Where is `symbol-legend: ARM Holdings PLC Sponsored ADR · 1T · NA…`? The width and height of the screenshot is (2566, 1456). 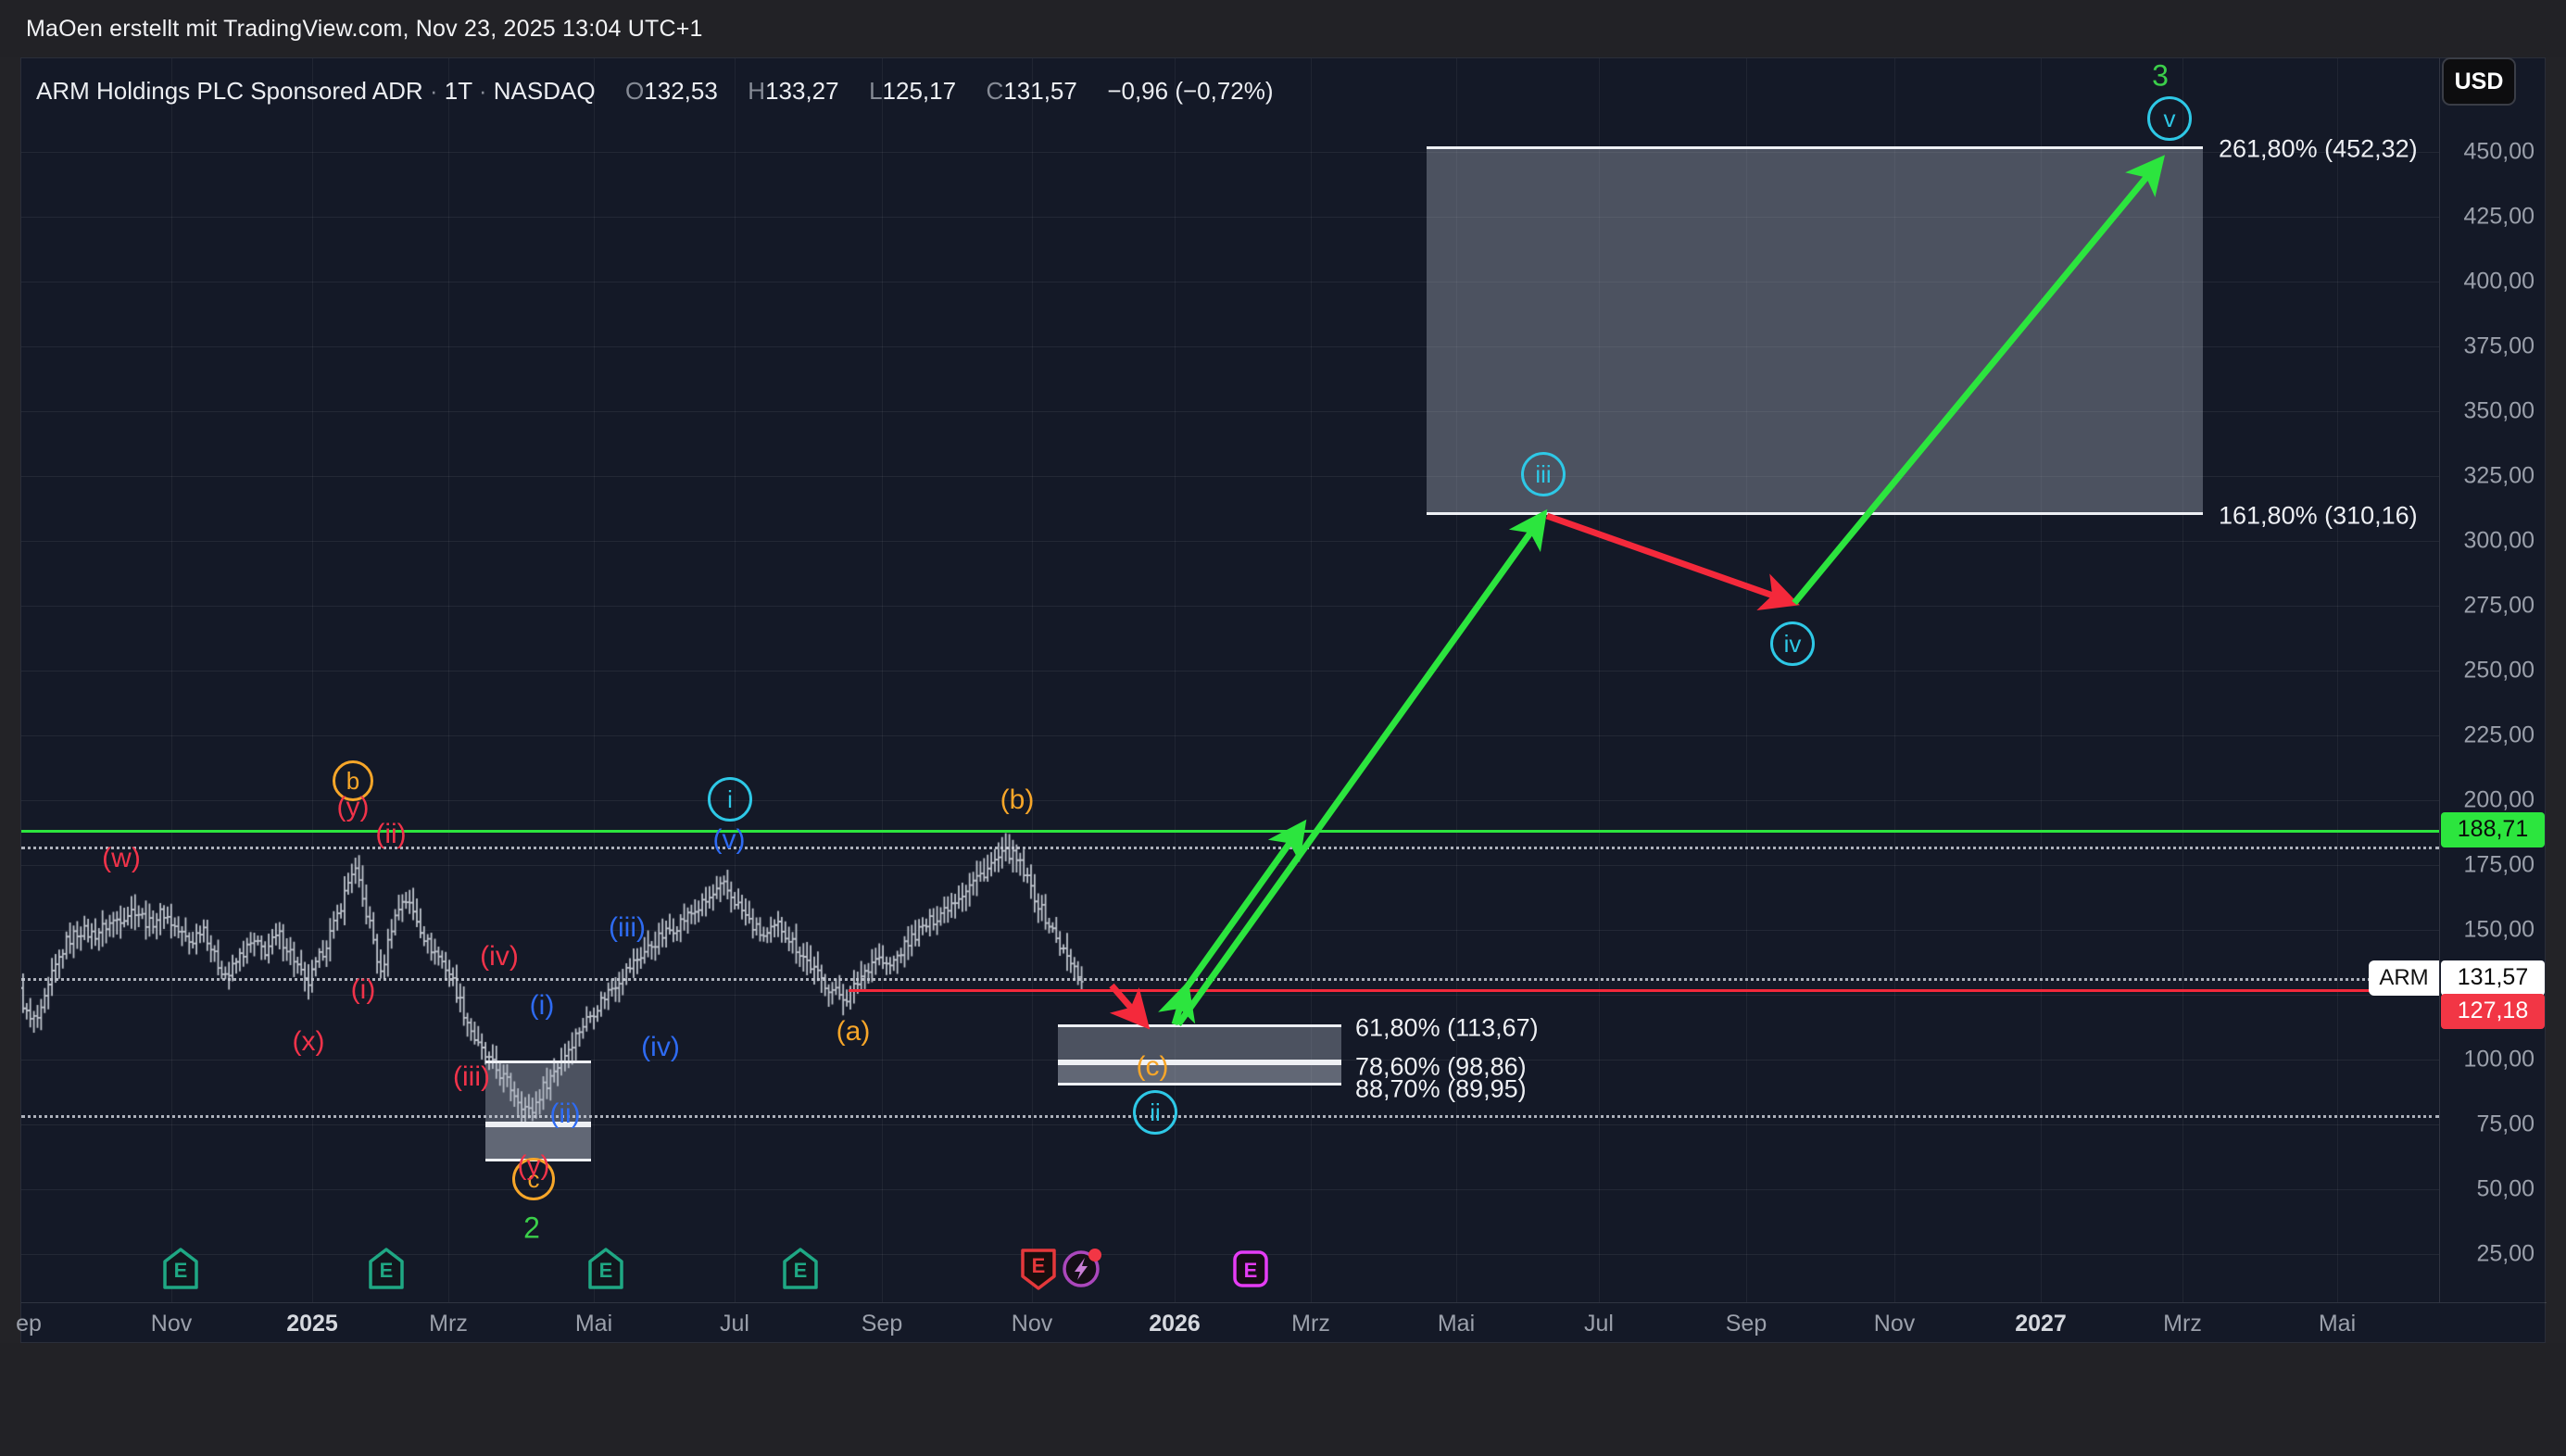
symbol-legend: ARM Holdings PLC Sponsored ADR · 1T · NA… is located at coordinates (655, 91).